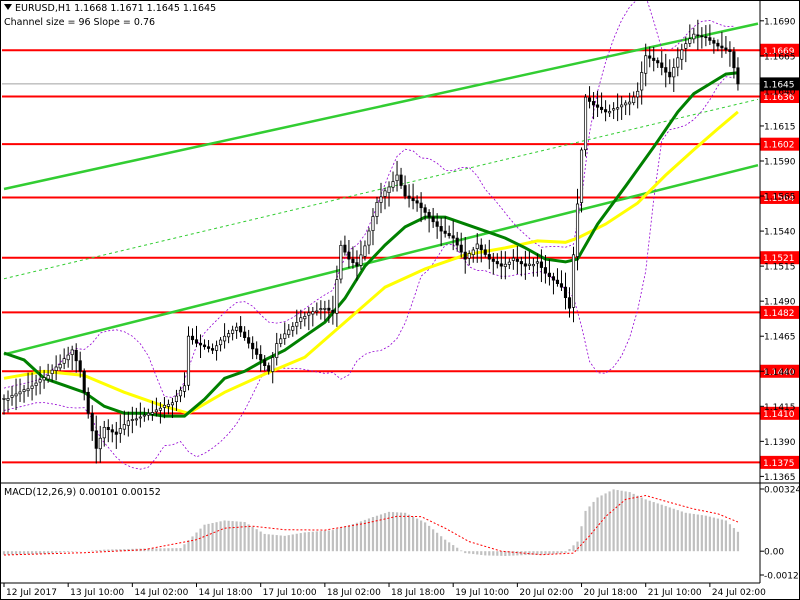  What do you see at coordinates (354, 593) in the screenshot?
I see `time-tick-label: 18 Jul 02:00` at bounding box center [354, 593].